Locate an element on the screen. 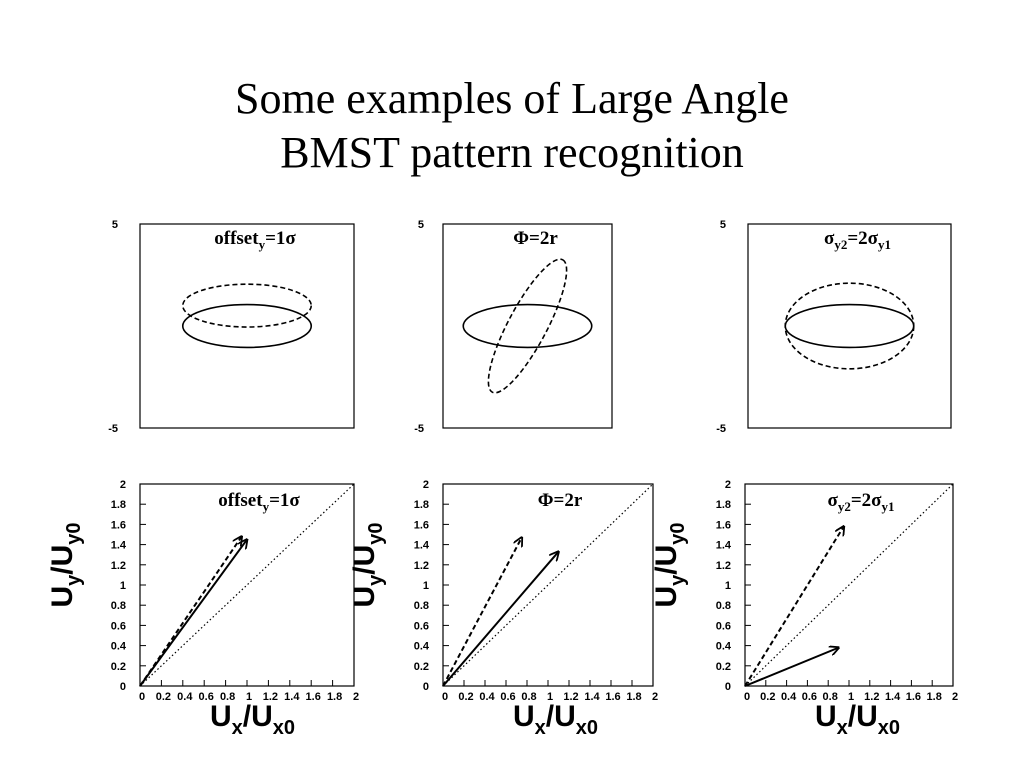 This screenshot has height=768, width=1024. chart-top-middle: Φ=2r 5 -5 is located at coordinates (513, 327).